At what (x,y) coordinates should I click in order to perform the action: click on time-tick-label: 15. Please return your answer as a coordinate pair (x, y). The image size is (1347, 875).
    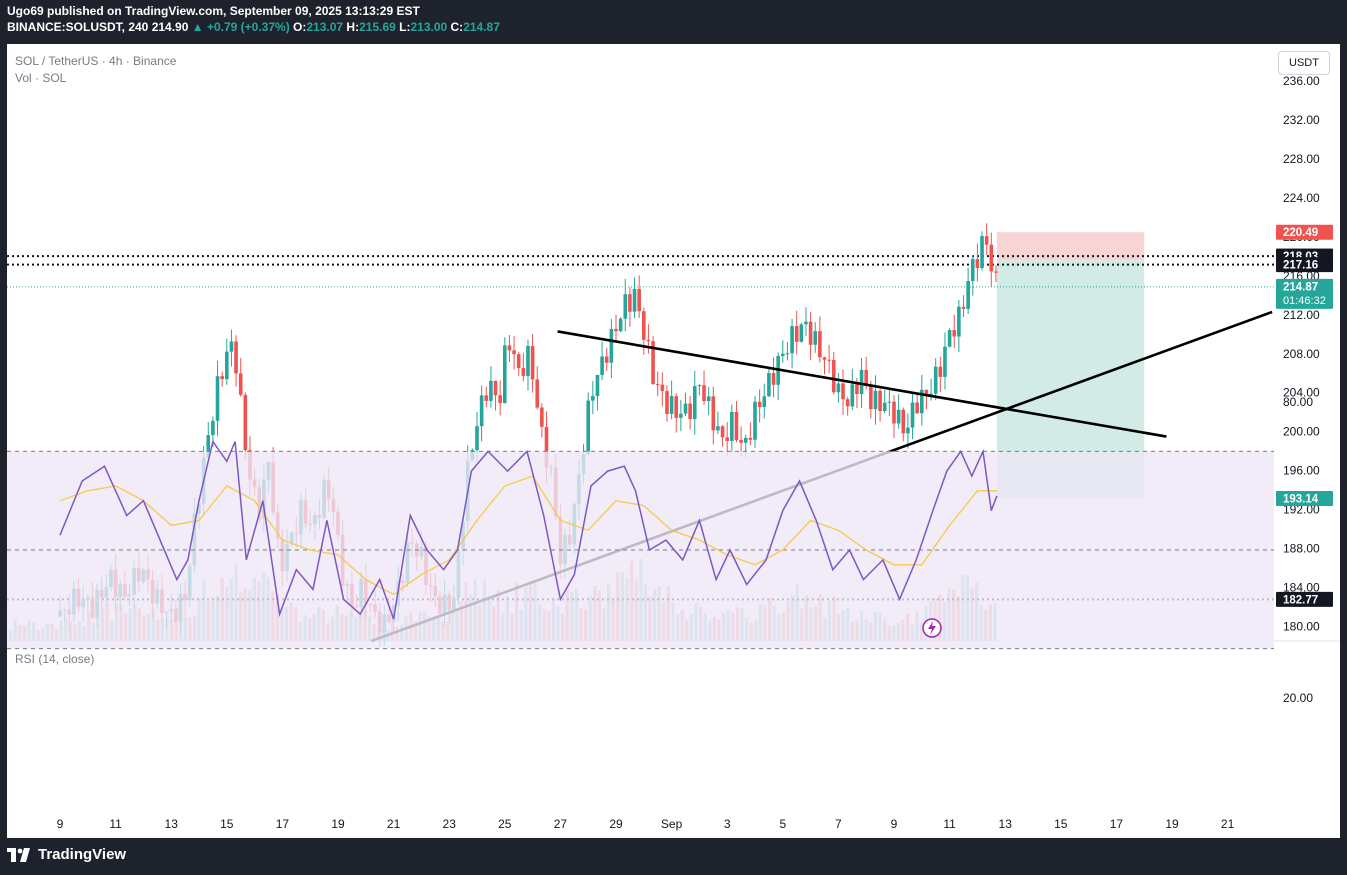
    Looking at the image, I should click on (227, 824).